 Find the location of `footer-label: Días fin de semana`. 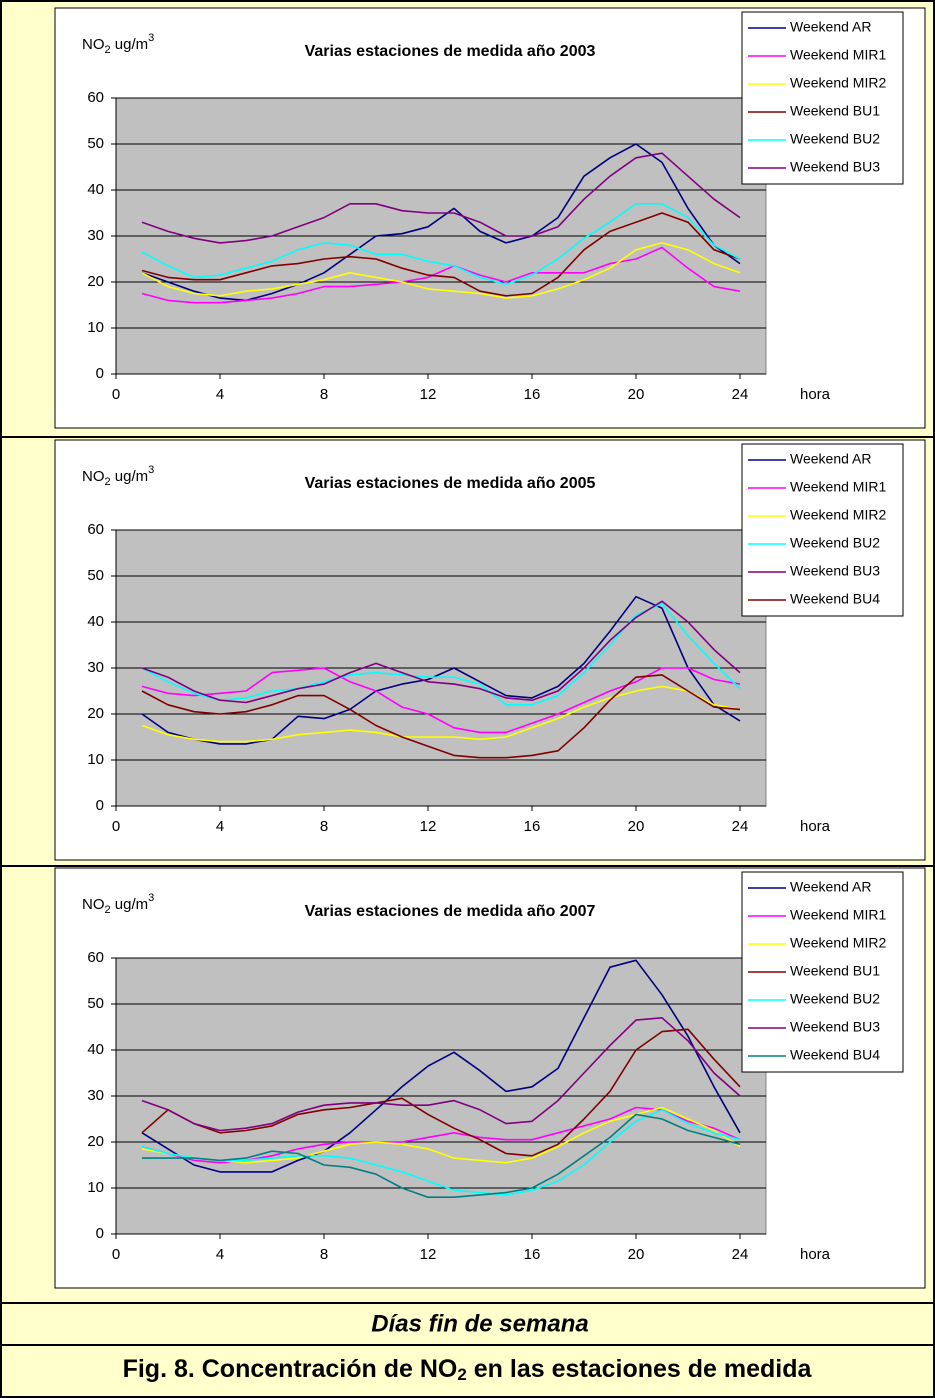

footer-label: Días fin de semana is located at coordinates (479, 1323).